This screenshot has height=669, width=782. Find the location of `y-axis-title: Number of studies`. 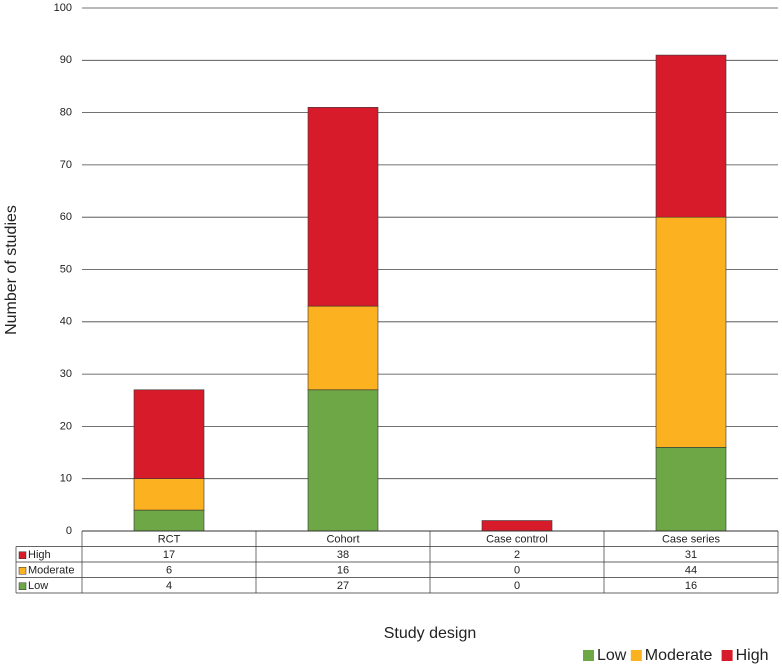

y-axis-title: Number of studies is located at coordinates (11, 270).